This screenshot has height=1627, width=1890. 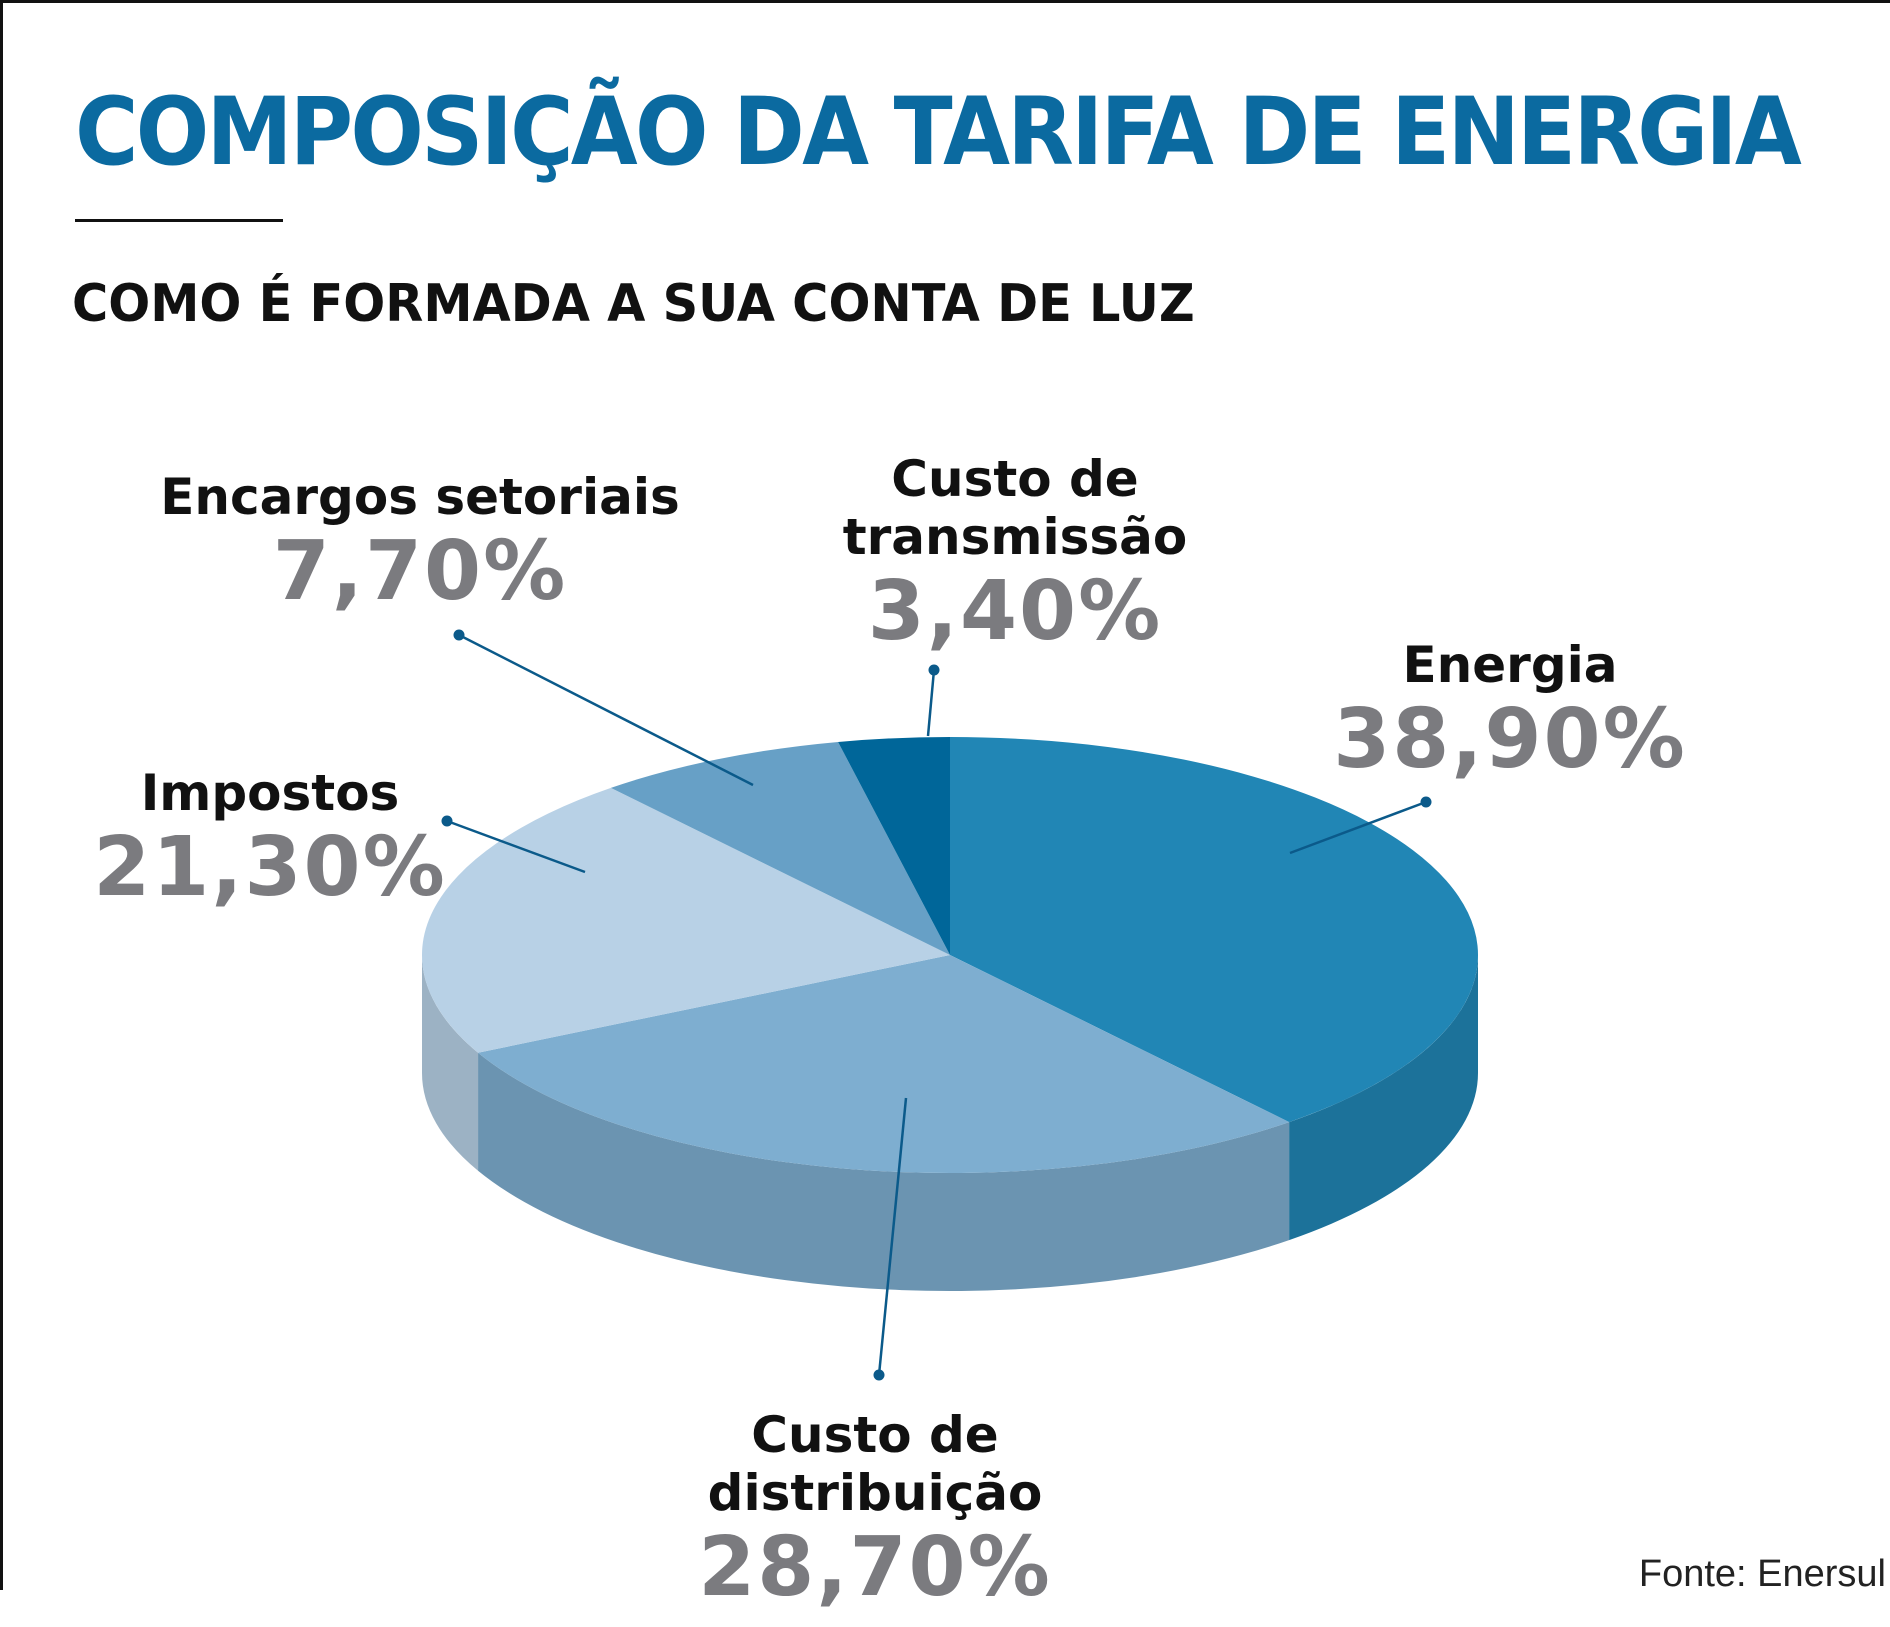 What do you see at coordinates (884, 1064) in the screenshot?
I see `pie-slice-distribuicao` at bounding box center [884, 1064].